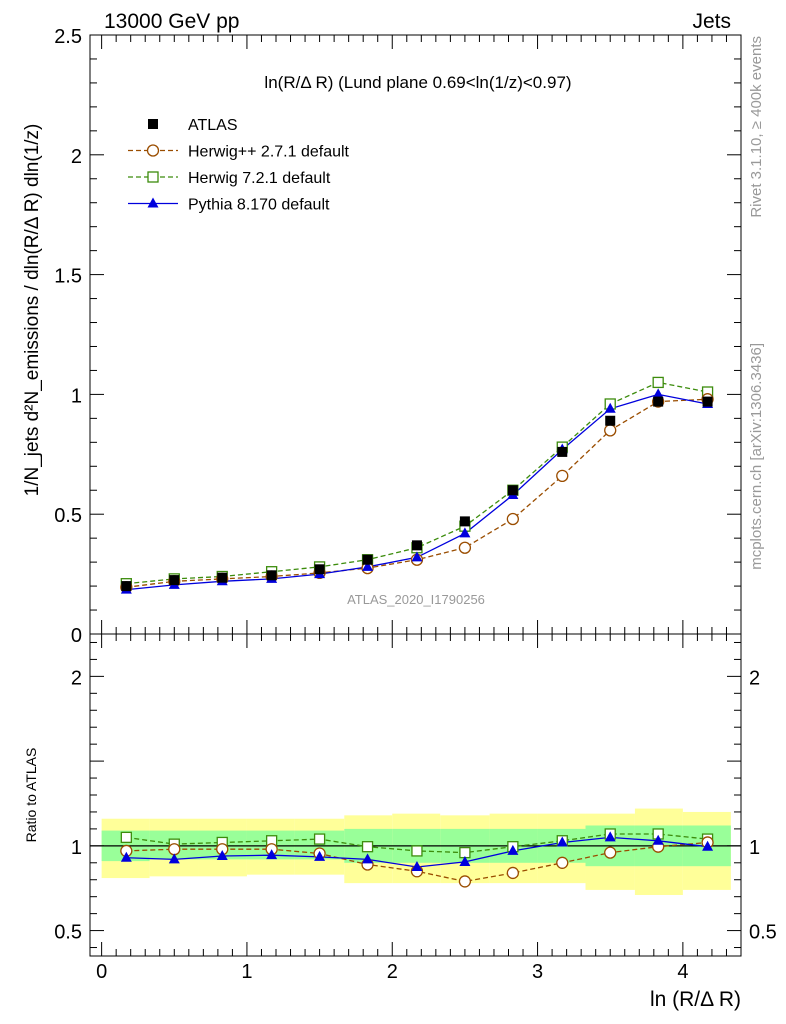 Image resolution: width=786 pixels, height=1024 pixels. Describe the element at coordinates (417, 82) in the screenshot. I see `main-title: ln(R/Δ R) (Lund plane 0.69<ln(1/z)<0.97)` at that location.